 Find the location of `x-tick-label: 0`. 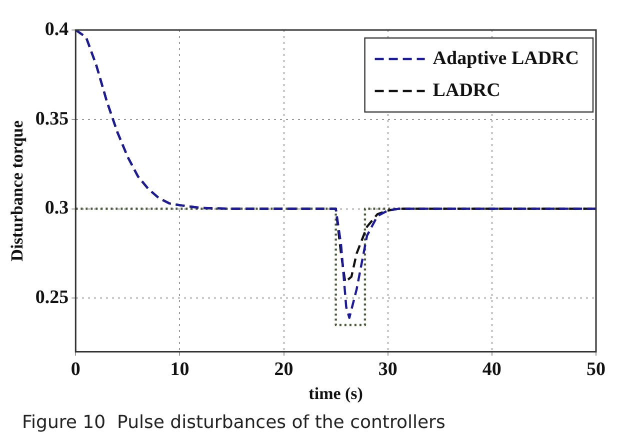

x-tick-label: 0 is located at coordinates (75, 369).